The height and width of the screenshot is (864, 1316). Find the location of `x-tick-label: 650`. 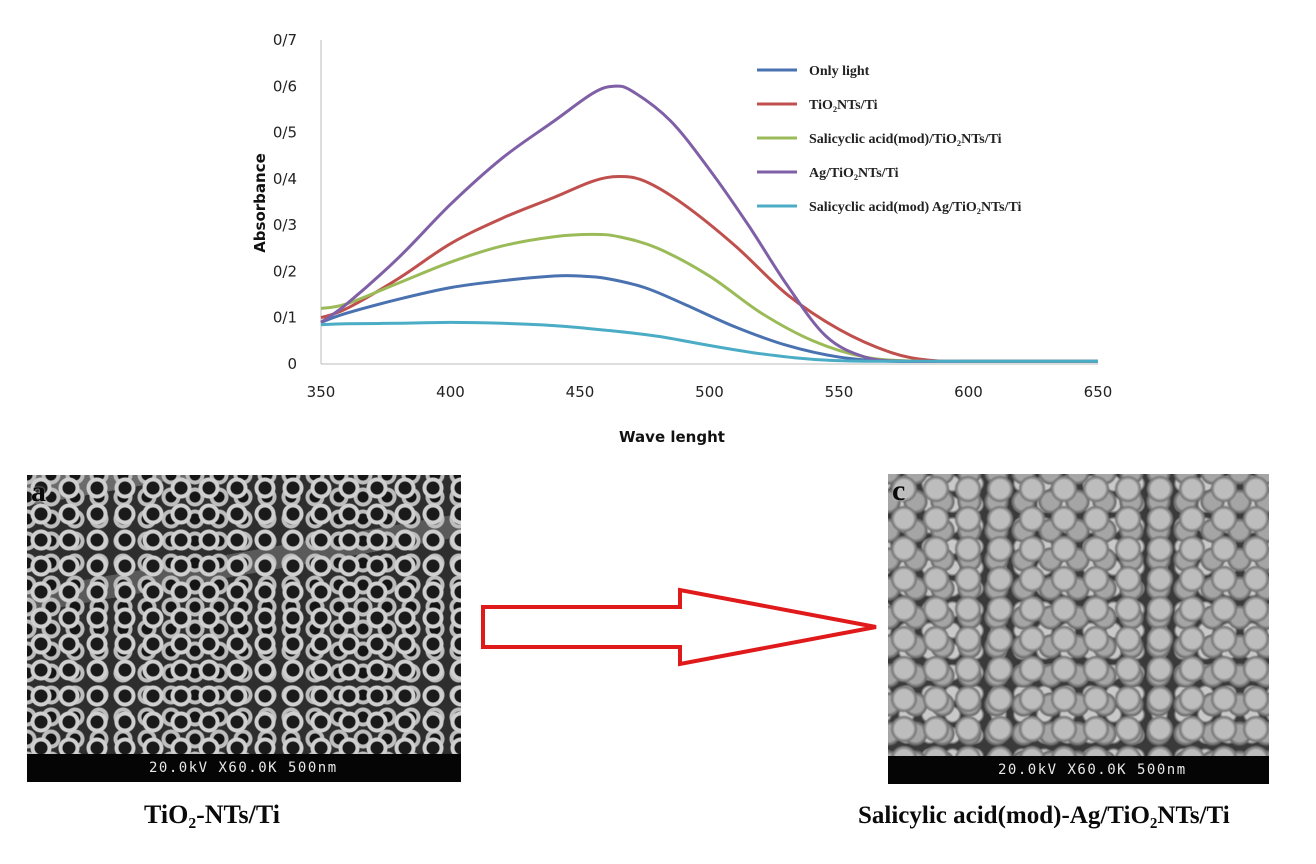

x-tick-label: 650 is located at coordinates (1098, 392).